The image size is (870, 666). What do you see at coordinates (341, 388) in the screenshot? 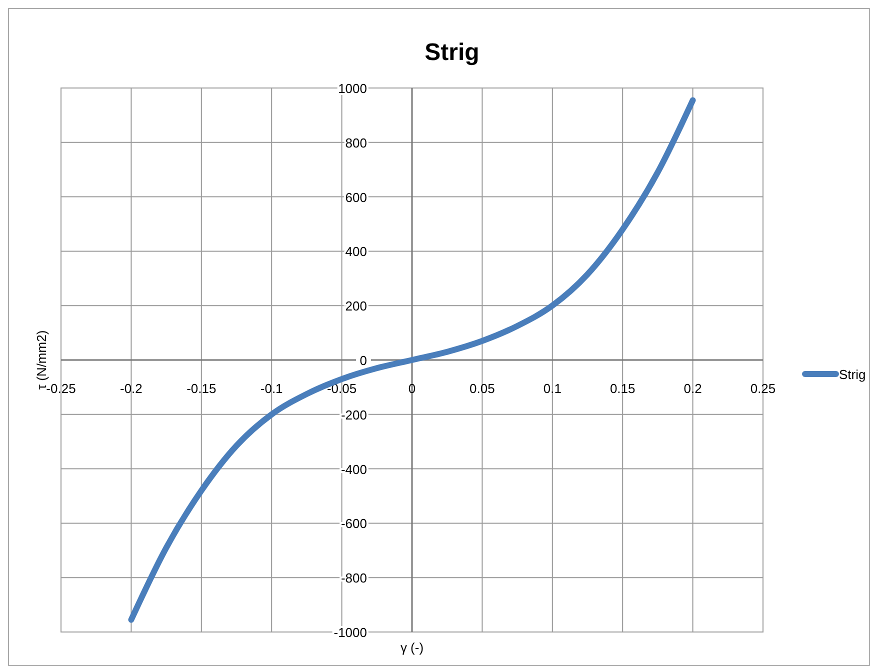
I see `x-tick-label: -0.05` at bounding box center [341, 388].